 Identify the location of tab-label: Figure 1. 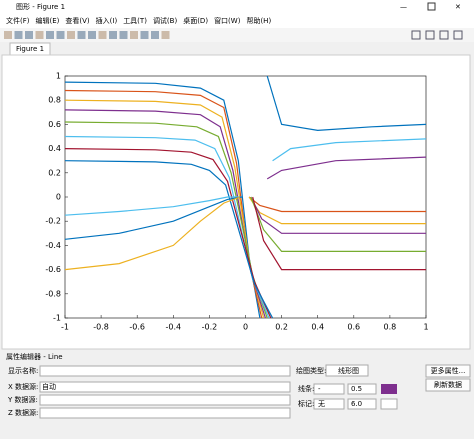
(30, 49).